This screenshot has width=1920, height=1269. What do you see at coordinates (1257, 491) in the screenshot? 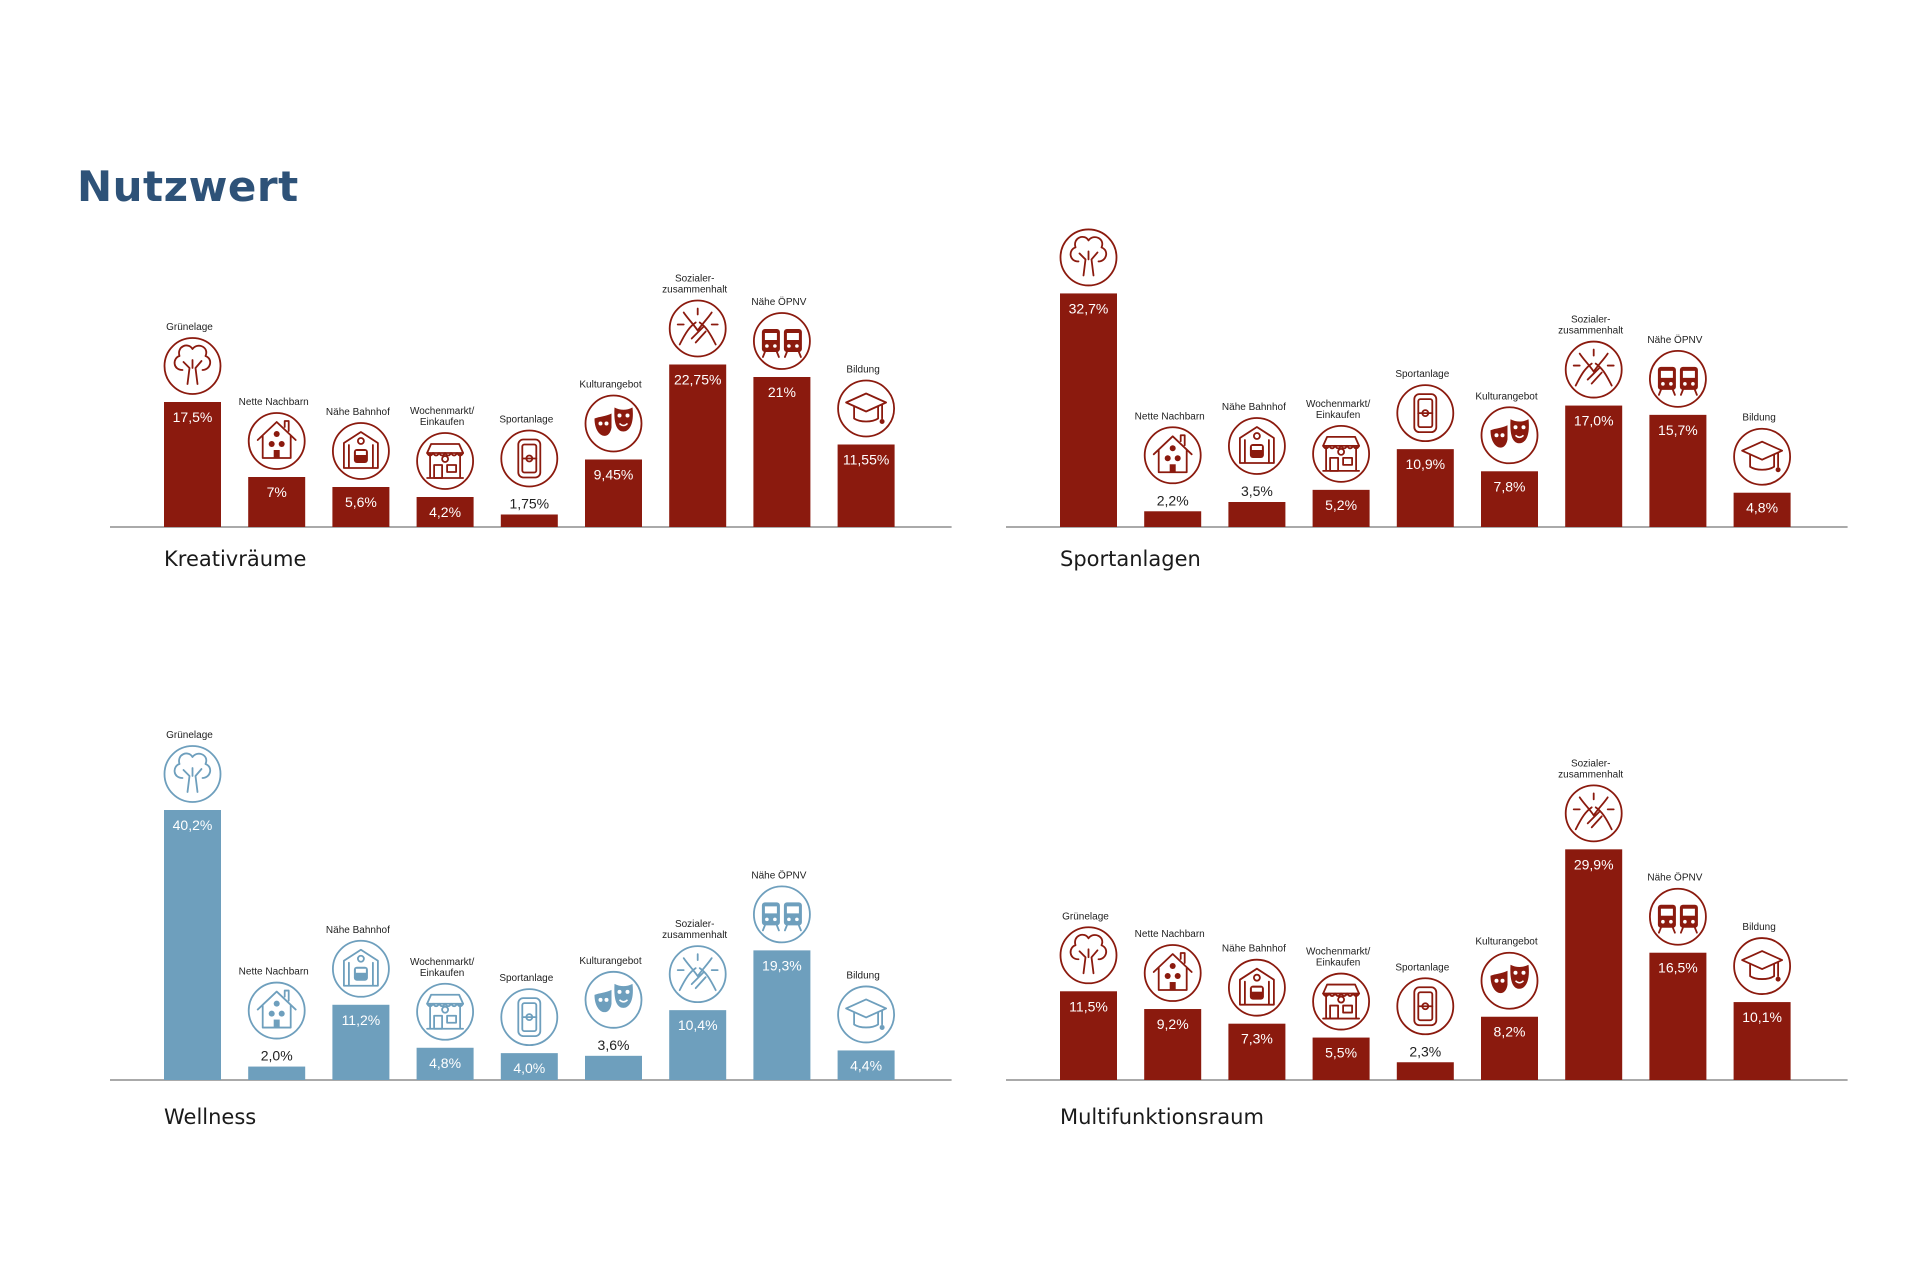
I see `value-label-naehe-bahnhof: 3,5%` at bounding box center [1257, 491].